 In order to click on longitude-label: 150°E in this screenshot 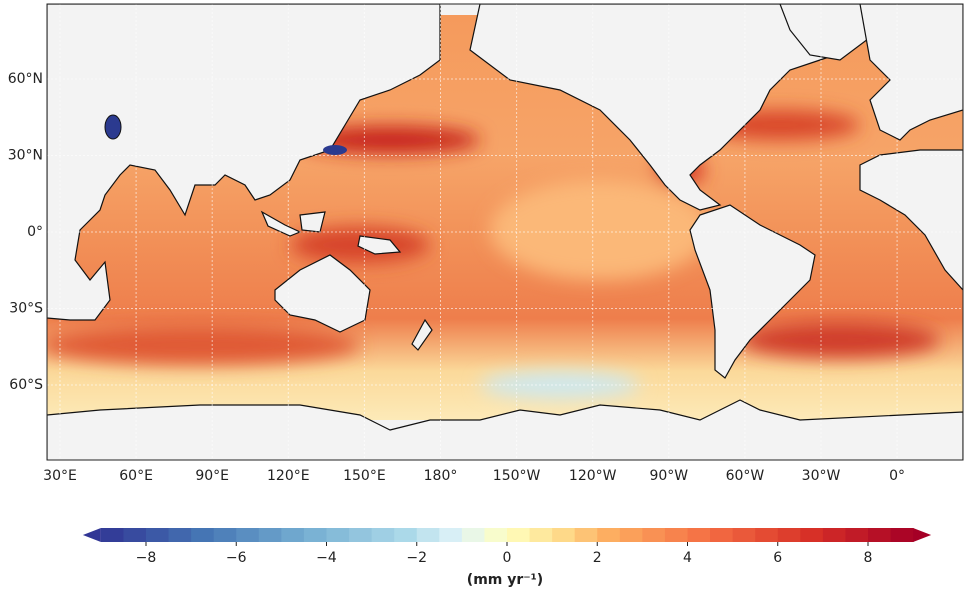, I will do `click(364, 476)`.